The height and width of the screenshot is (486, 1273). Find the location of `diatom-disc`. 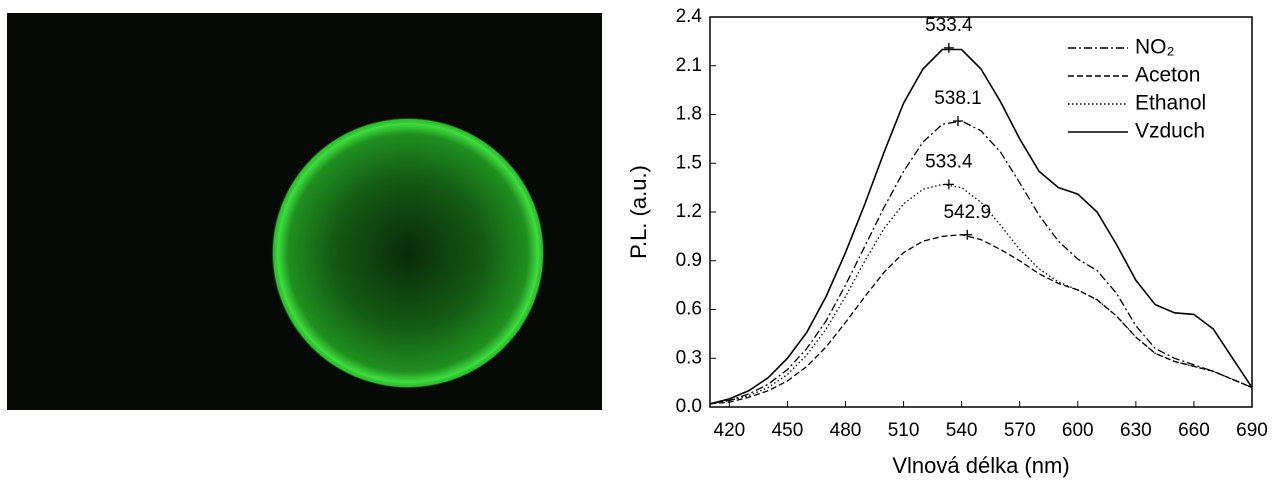

diatom-disc is located at coordinates (408, 253).